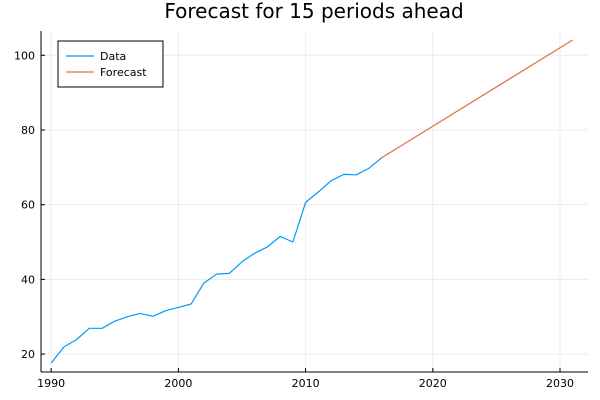 The height and width of the screenshot is (400, 600). I want to click on y-tick-label: 40, so click(28, 279).